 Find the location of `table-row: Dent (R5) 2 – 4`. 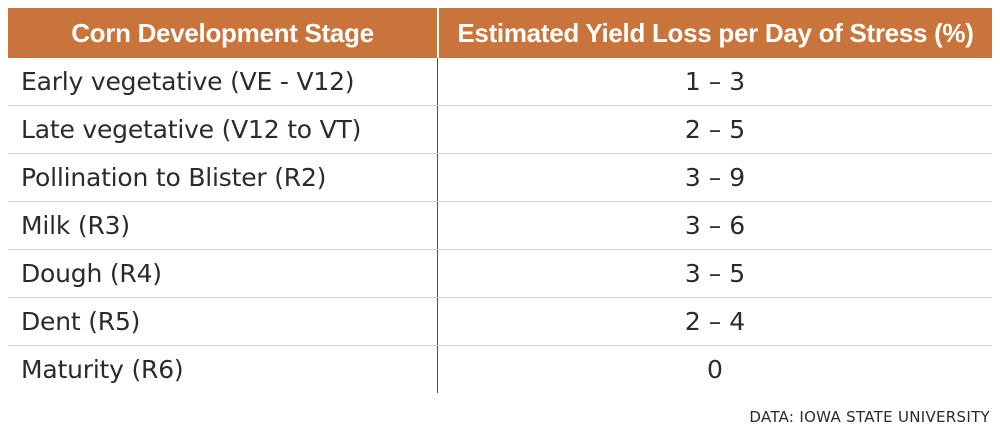

table-row: Dent (R5) 2 – 4 is located at coordinates (500, 322).